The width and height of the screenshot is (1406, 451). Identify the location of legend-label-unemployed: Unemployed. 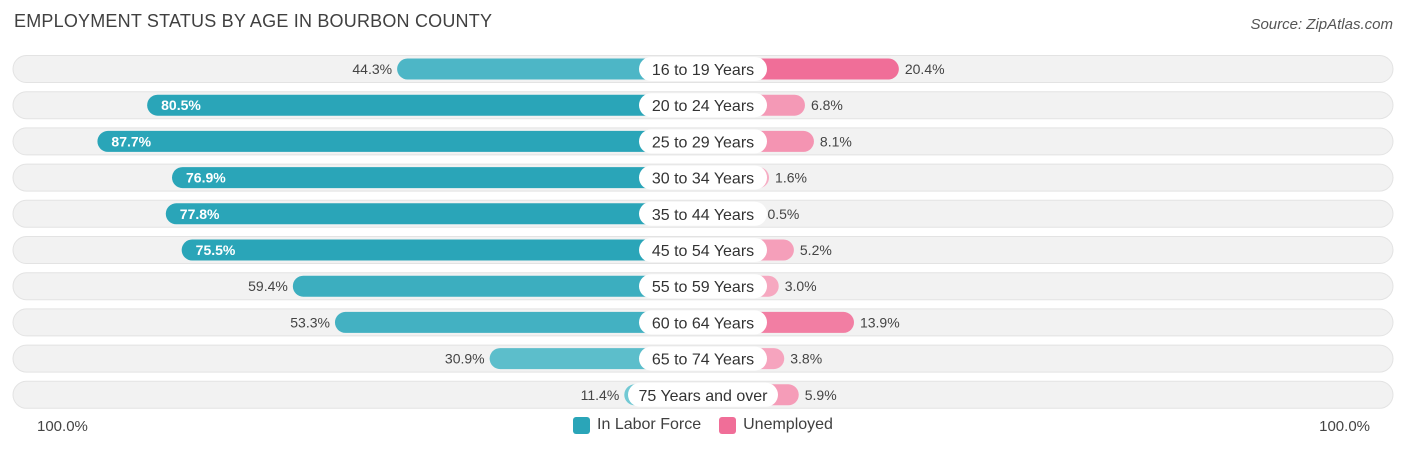
(788, 424).